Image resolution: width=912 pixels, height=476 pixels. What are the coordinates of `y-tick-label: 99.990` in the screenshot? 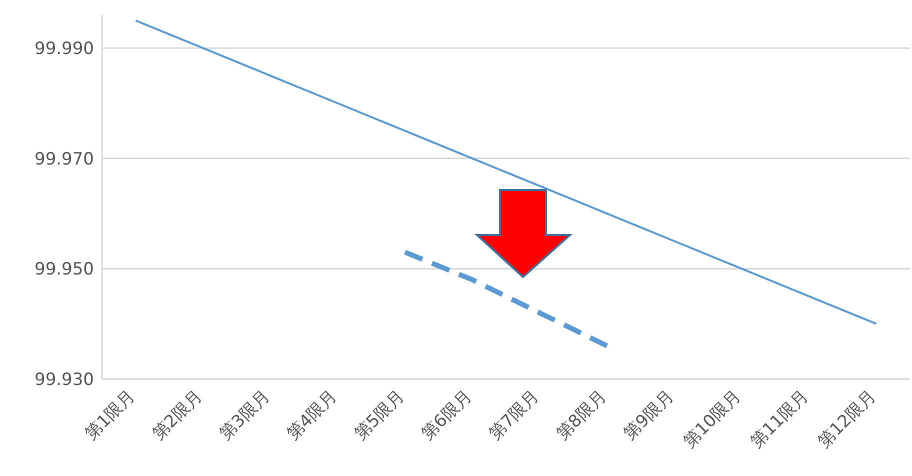 It's located at (64, 49).